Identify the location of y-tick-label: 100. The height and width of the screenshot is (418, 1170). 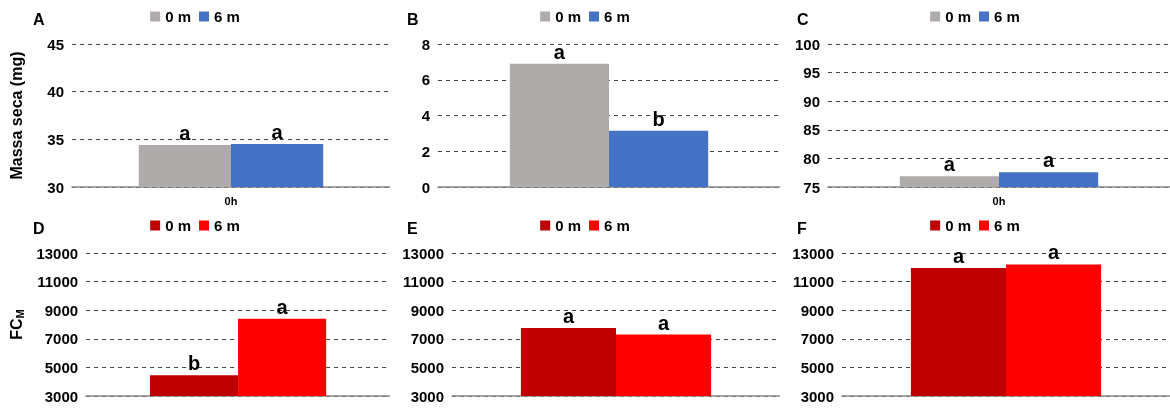
(807, 44).